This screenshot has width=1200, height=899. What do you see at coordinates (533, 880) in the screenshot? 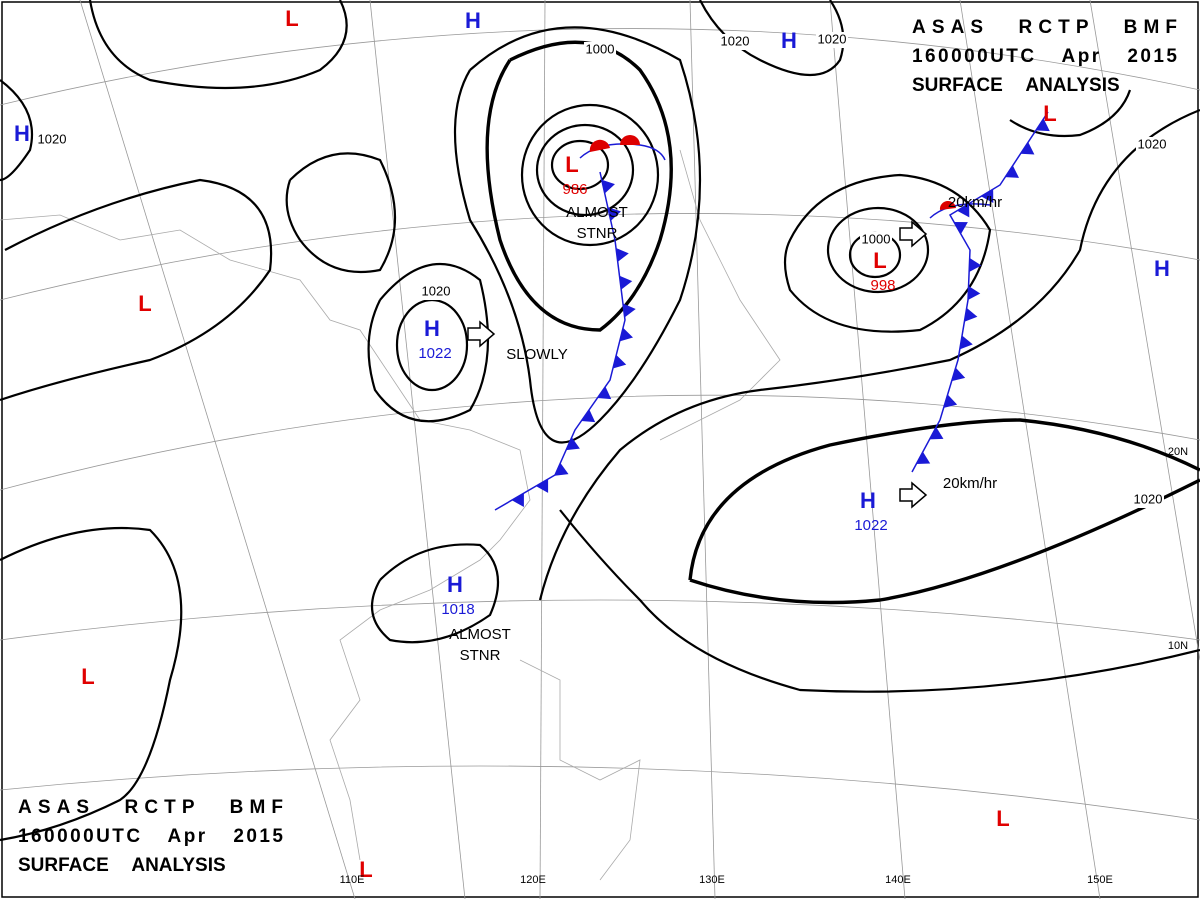
I see `longitude-label: 120E` at bounding box center [533, 880].